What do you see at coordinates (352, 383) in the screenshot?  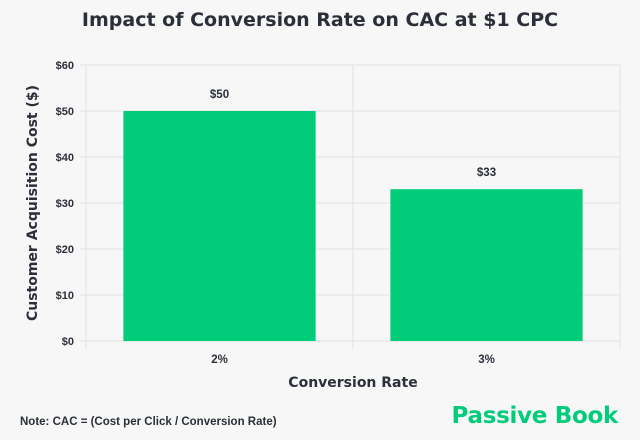 I see `x-axis-label: Conversion Rate` at bounding box center [352, 383].